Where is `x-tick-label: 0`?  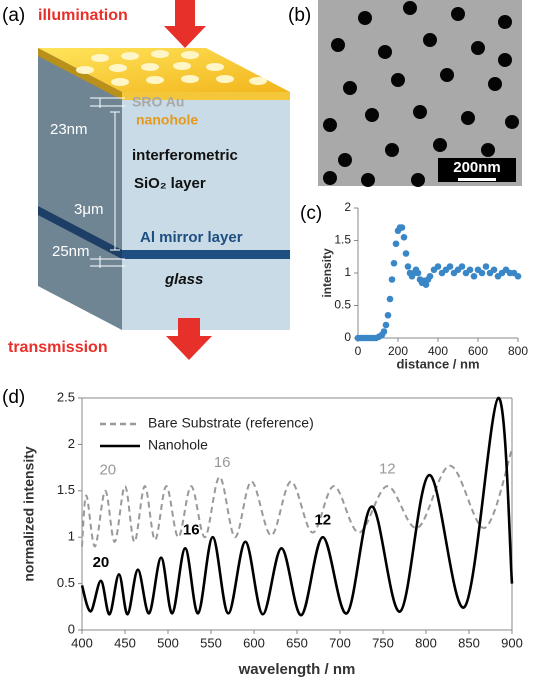
x-tick-label: 0 is located at coordinates (358, 351).